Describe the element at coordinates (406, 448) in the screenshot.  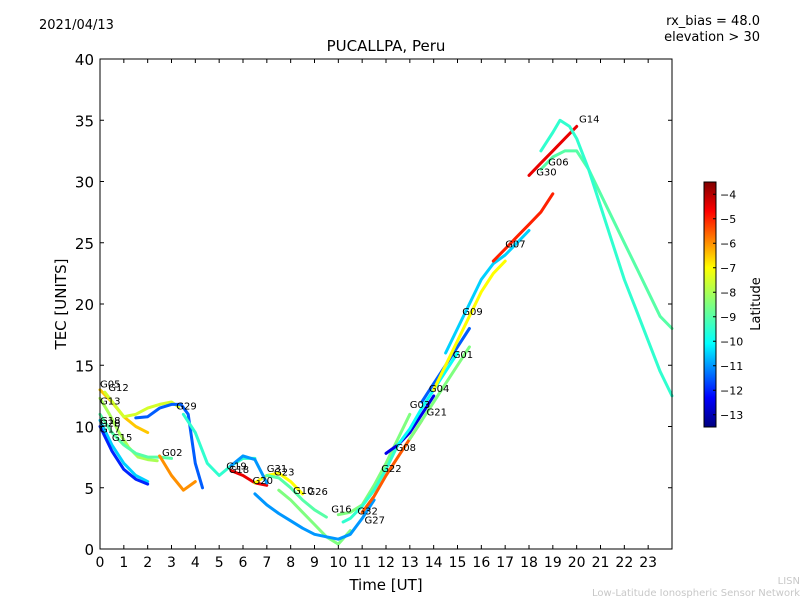
I see `sat-label: G08` at that location.